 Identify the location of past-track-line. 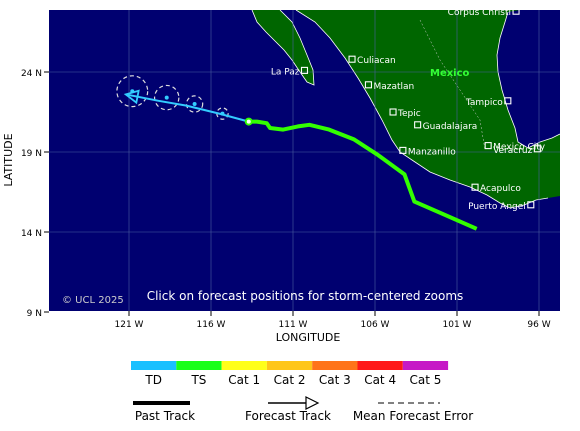
(361, 175).